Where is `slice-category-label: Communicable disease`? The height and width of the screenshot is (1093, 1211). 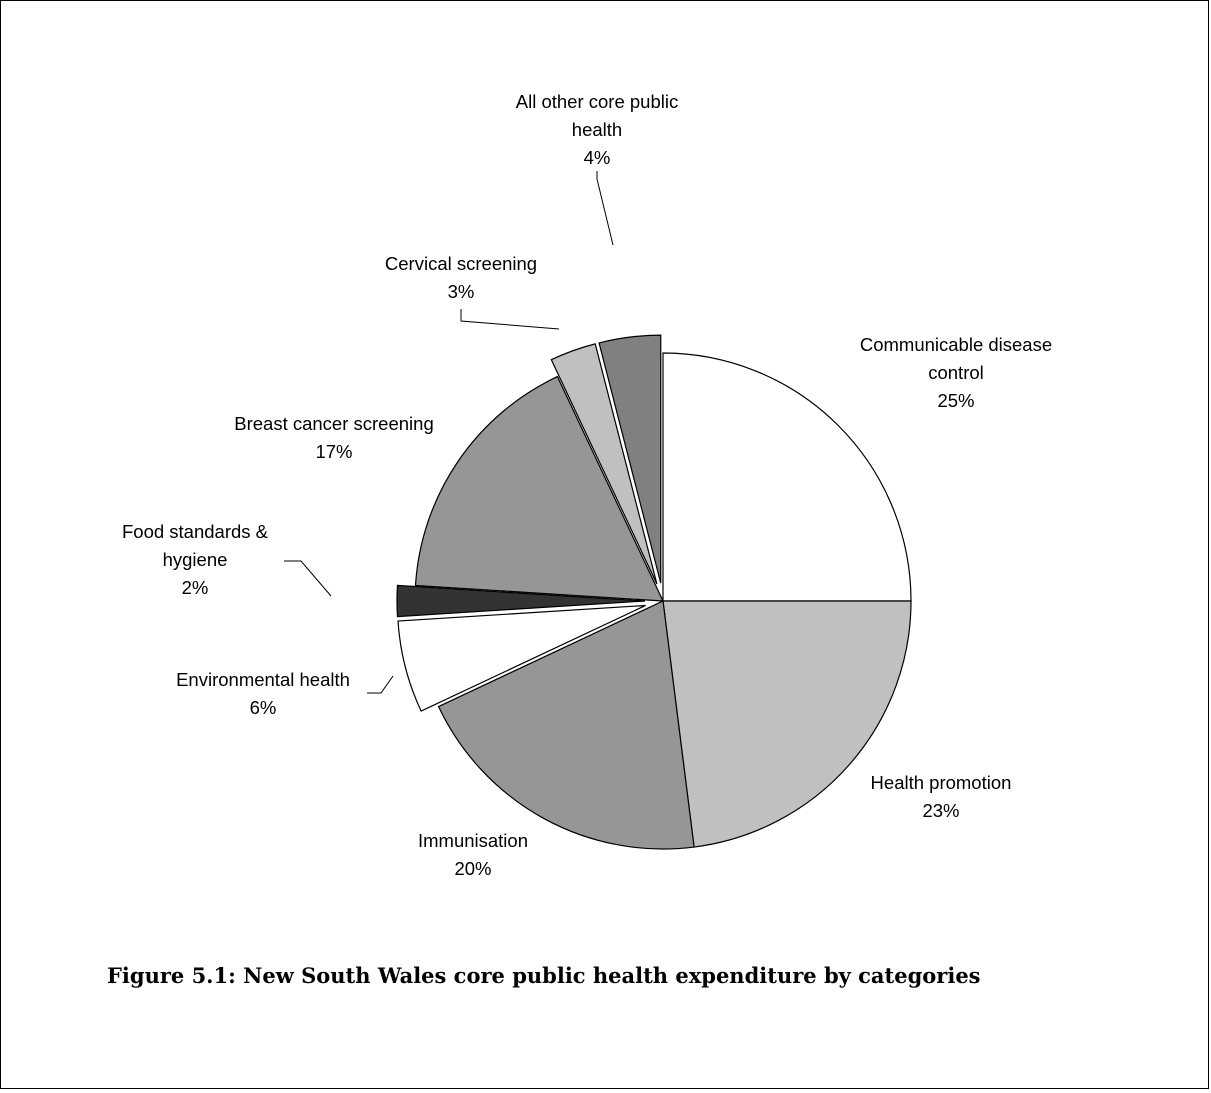
slice-category-label: Communicable disease is located at coordinates (956, 344).